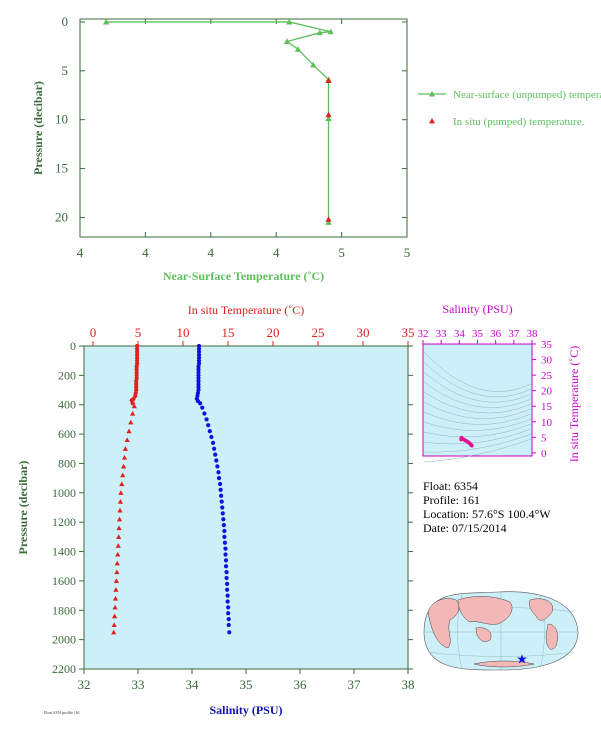  I want to click on temp-tick-label: 20, so click(273, 332).